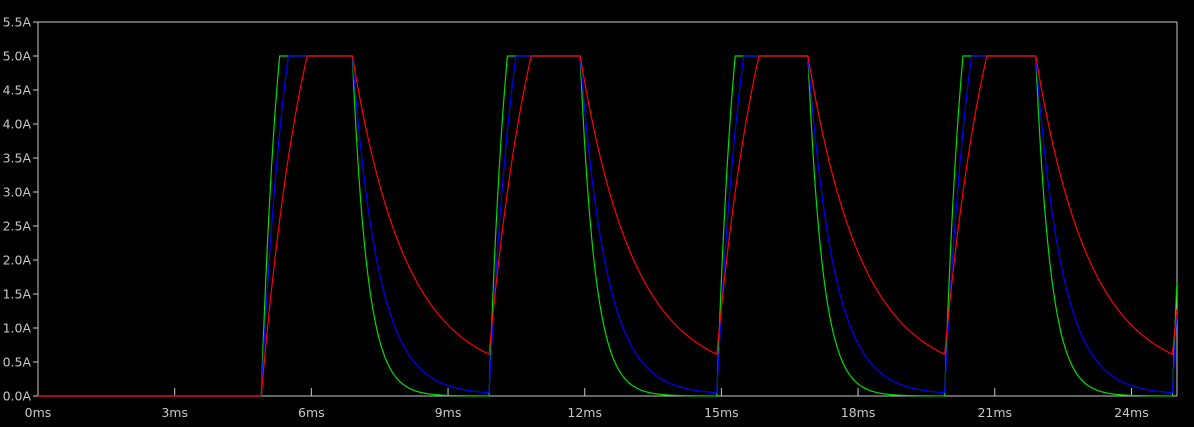 Image resolution: width=1194 pixels, height=427 pixels. What do you see at coordinates (721, 412) in the screenshot?
I see `x-tick-label: 15ms` at bounding box center [721, 412].